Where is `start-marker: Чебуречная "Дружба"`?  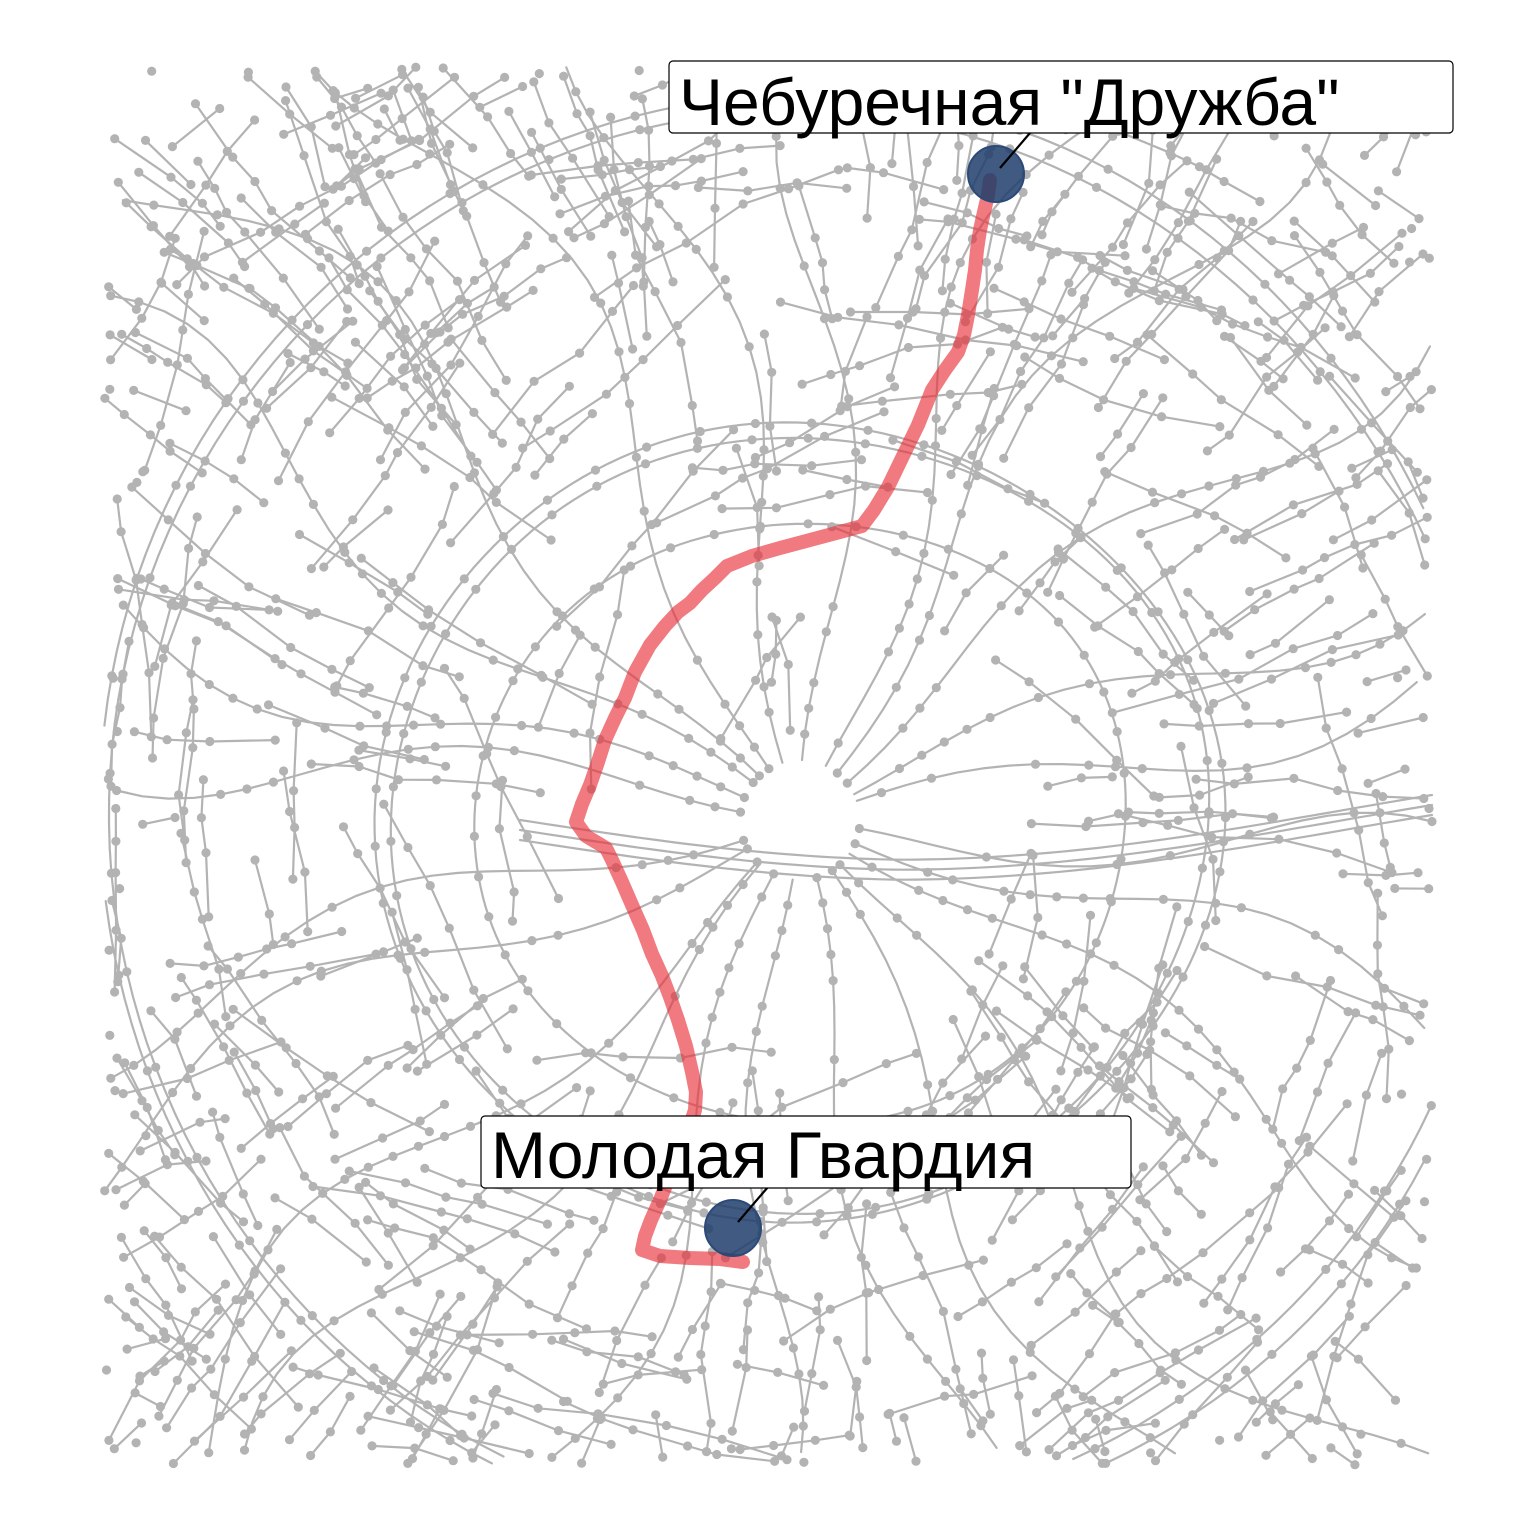
start-marker: Чебуречная "Дружба" is located at coordinates (1061, 131).